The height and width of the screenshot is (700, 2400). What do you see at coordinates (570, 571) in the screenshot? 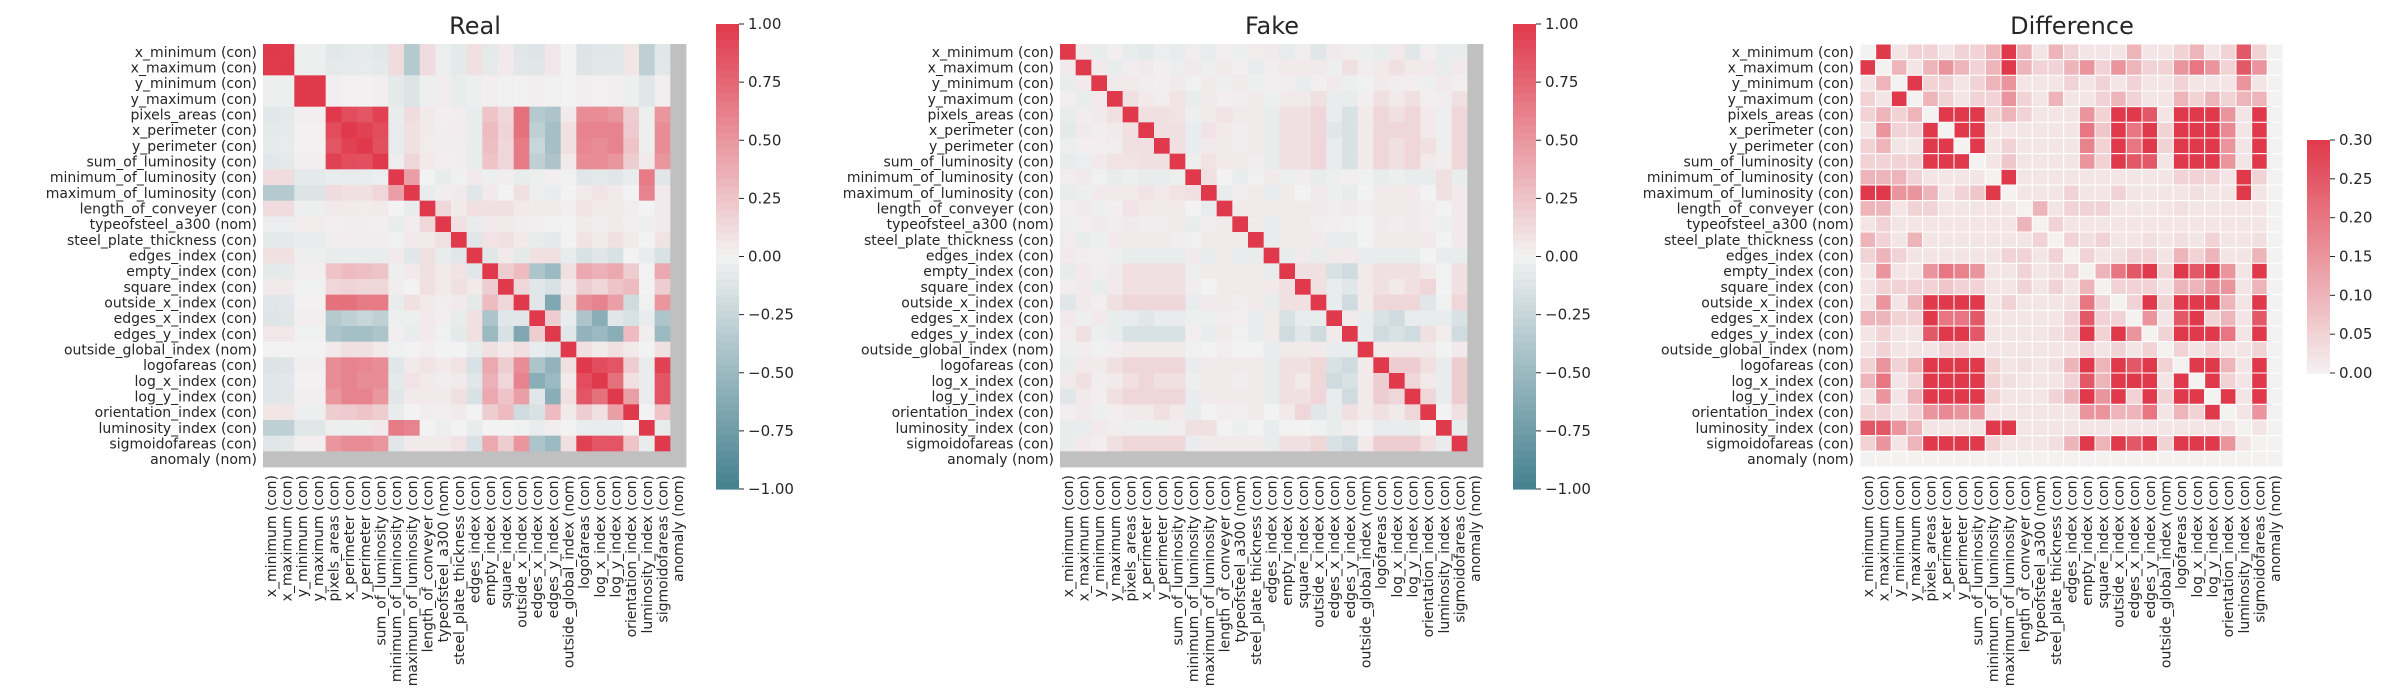
I see `column-tick-label: outside_global_index (nom)` at bounding box center [570, 571].